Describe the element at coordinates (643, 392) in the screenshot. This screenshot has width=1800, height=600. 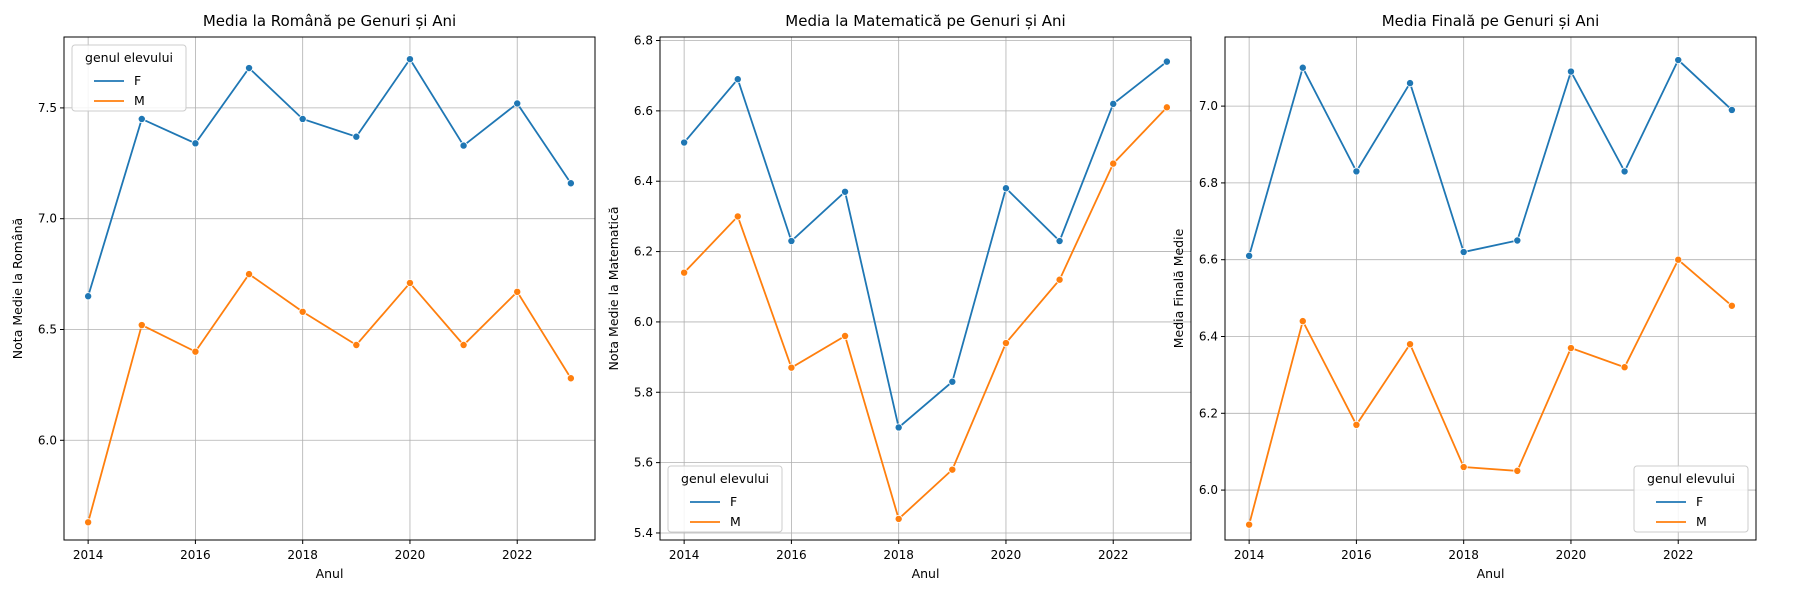
I see `y-tick-label: 5.8` at that location.